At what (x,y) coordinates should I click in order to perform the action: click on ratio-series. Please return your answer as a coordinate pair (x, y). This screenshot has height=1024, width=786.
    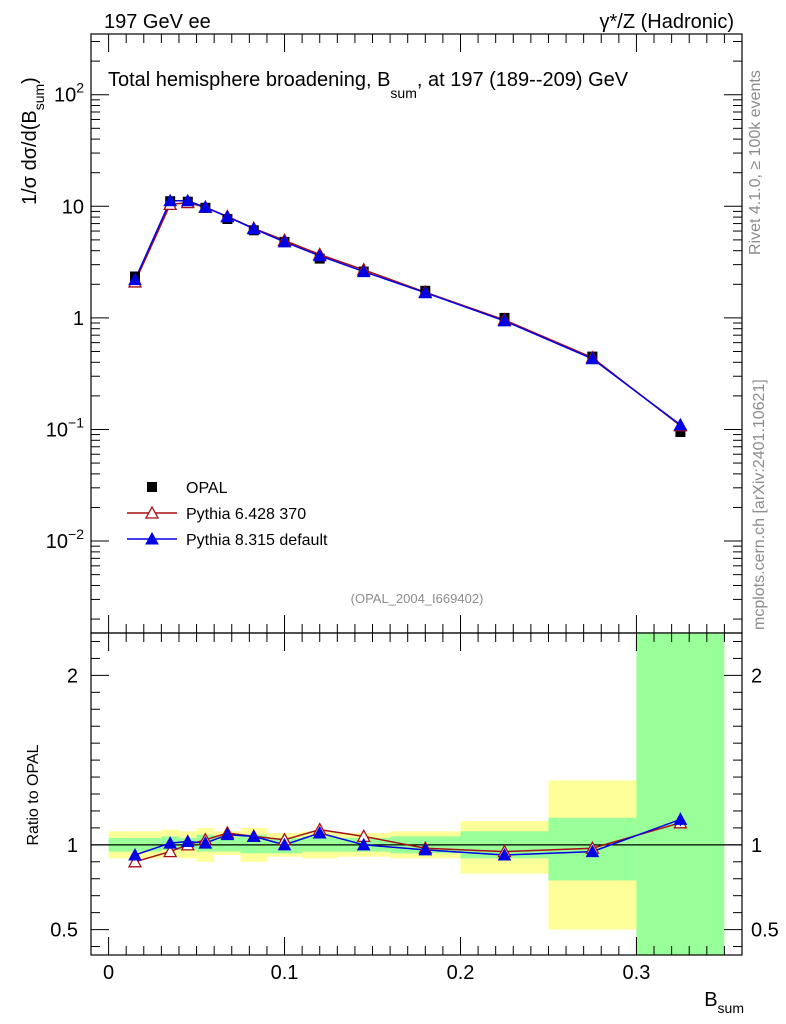
    Looking at the image, I should click on (416, 840).